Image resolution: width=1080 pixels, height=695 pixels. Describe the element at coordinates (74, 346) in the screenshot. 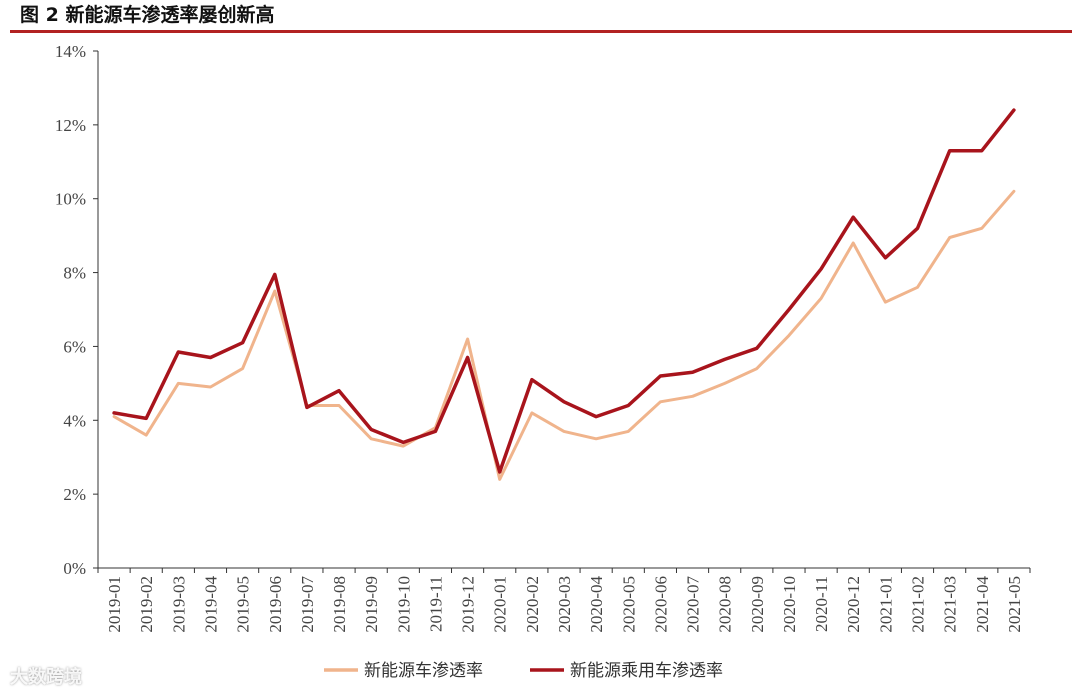

I see `y-tick-label: 6%` at that location.